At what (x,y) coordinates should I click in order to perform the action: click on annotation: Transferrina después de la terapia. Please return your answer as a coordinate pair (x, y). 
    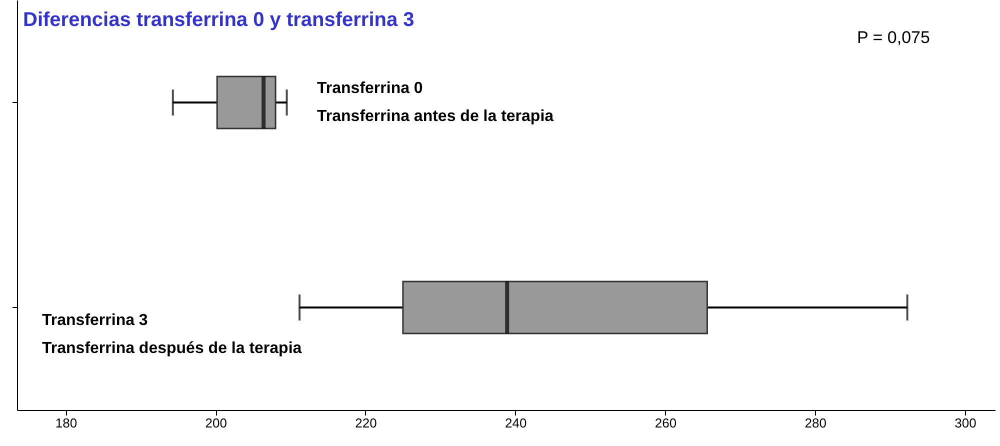
    Looking at the image, I should click on (172, 348).